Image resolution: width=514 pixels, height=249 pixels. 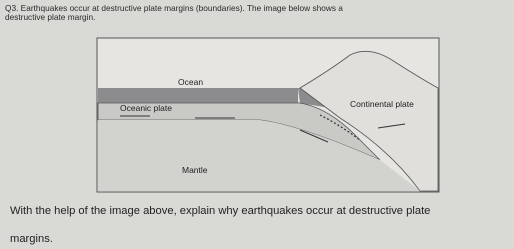 I want to click on question-line: destructive plate margin., so click(x=50, y=17).